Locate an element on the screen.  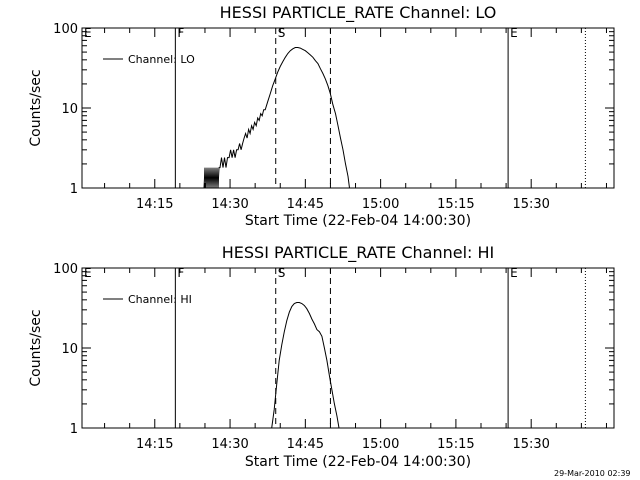
footer-timestamp: 29-Mar-2010 02:39 is located at coordinates (592, 473).